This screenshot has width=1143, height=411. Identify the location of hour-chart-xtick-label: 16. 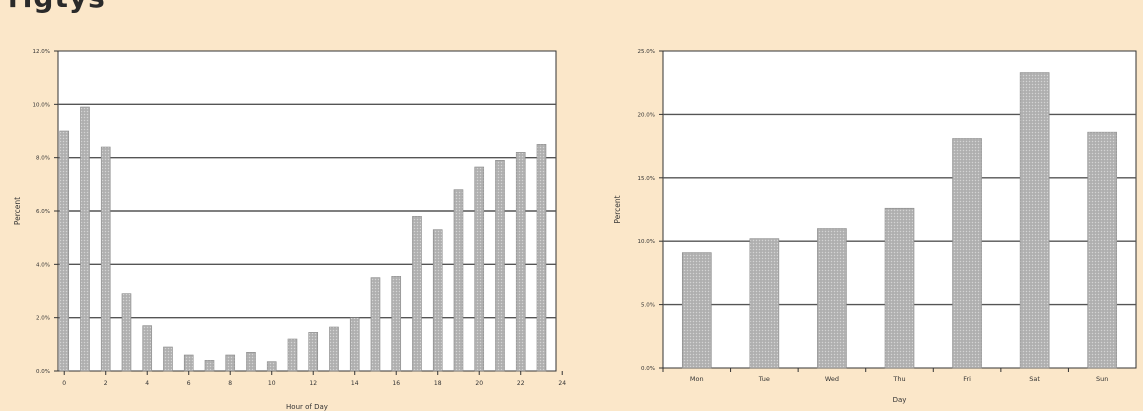
(396, 383).